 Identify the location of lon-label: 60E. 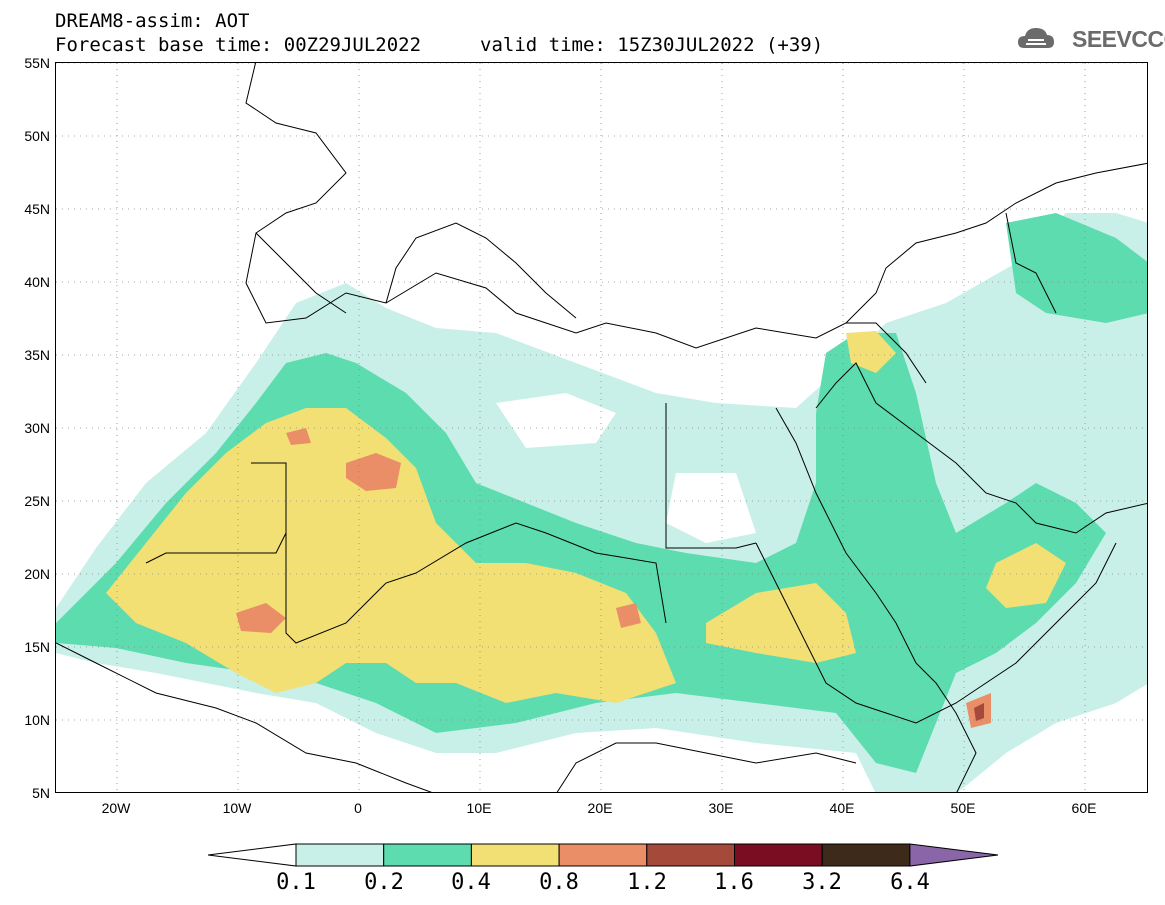
(1084, 808).